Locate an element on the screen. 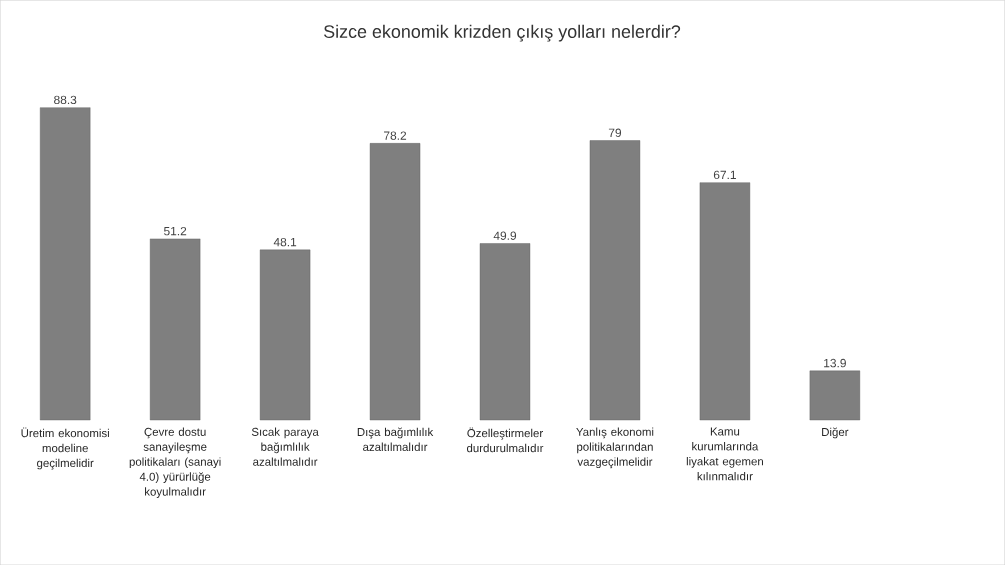  data-label: 48.1 is located at coordinates (285, 242).